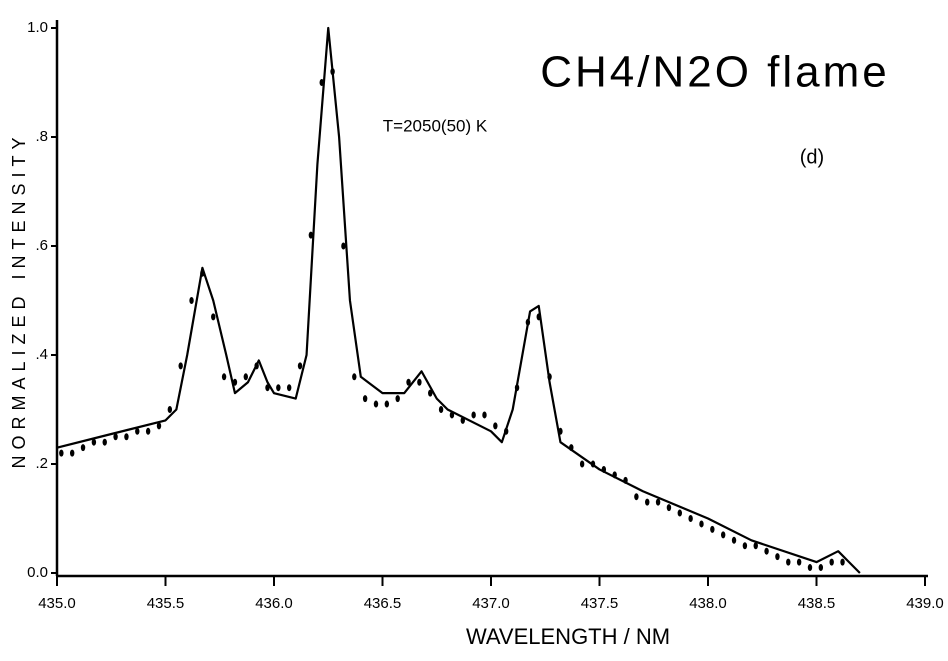 This screenshot has width=948, height=661. I want to click on annotation: T=2050(50) K, so click(435, 125).